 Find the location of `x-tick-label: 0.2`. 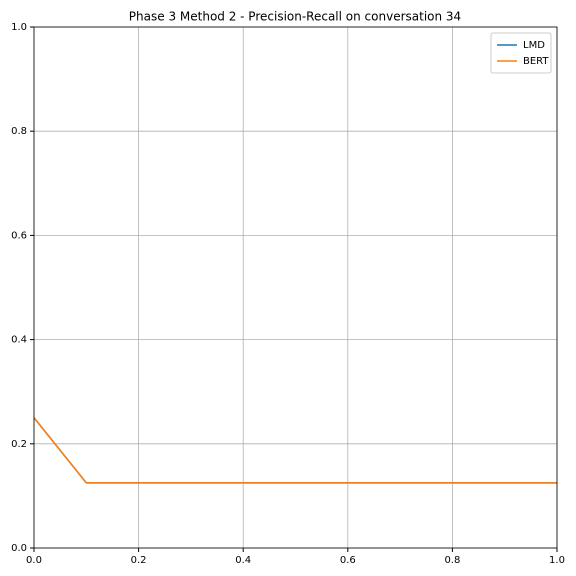

x-tick-label: 0.2 is located at coordinates (139, 560).